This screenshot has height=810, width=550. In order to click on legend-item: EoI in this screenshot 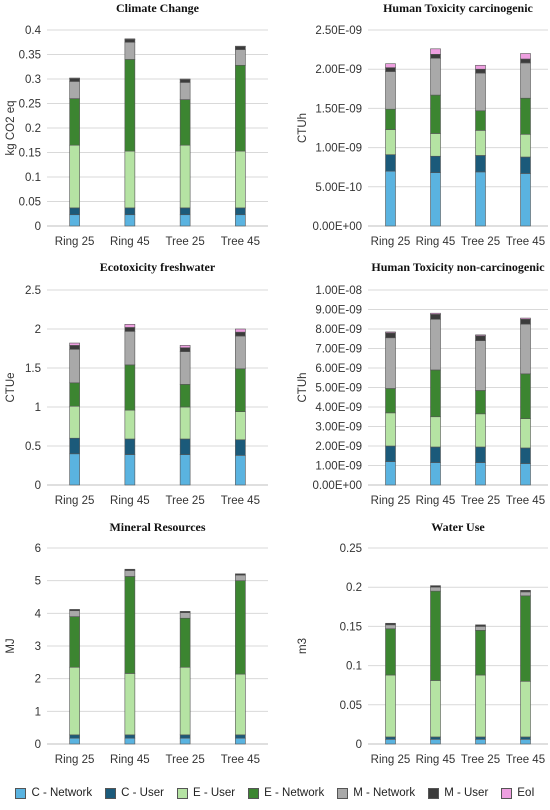, I will do `click(518, 793)`.